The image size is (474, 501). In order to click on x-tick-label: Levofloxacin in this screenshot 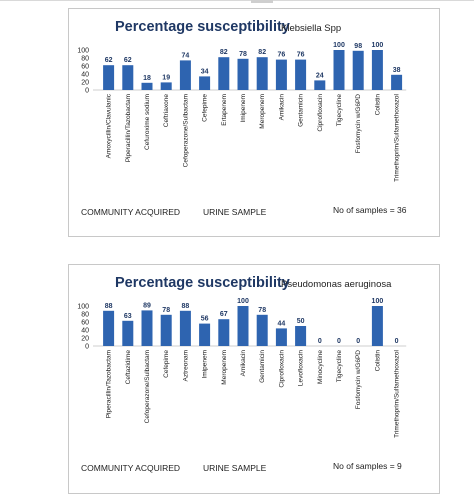, I will do `click(301, 368)`.